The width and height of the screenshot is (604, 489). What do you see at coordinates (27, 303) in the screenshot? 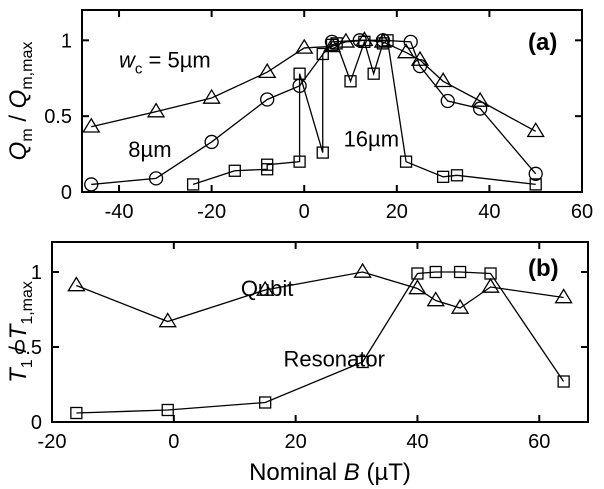
I see `ylabel-den-sub: 1,max` at bounding box center [27, 303].